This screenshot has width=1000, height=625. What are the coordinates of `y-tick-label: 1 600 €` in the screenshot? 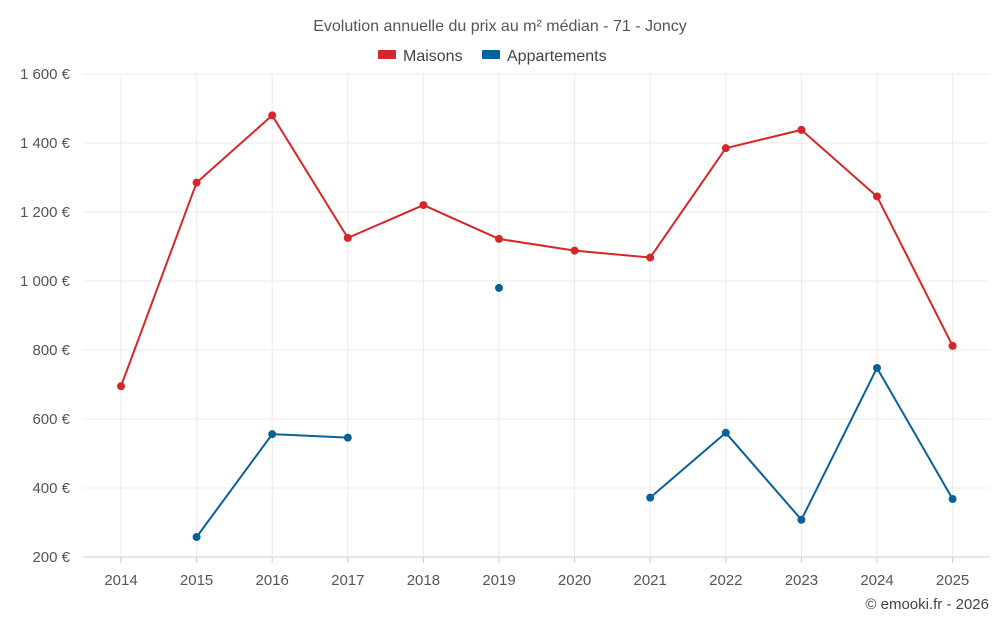 It's located at (45, 74).